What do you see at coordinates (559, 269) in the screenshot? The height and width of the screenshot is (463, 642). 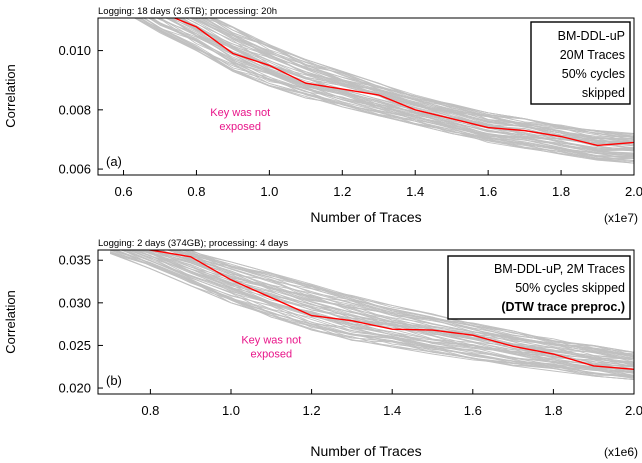 I see `legend-line: BM-DDL-uP, 2M Traces` at bounding box center [559, 269].